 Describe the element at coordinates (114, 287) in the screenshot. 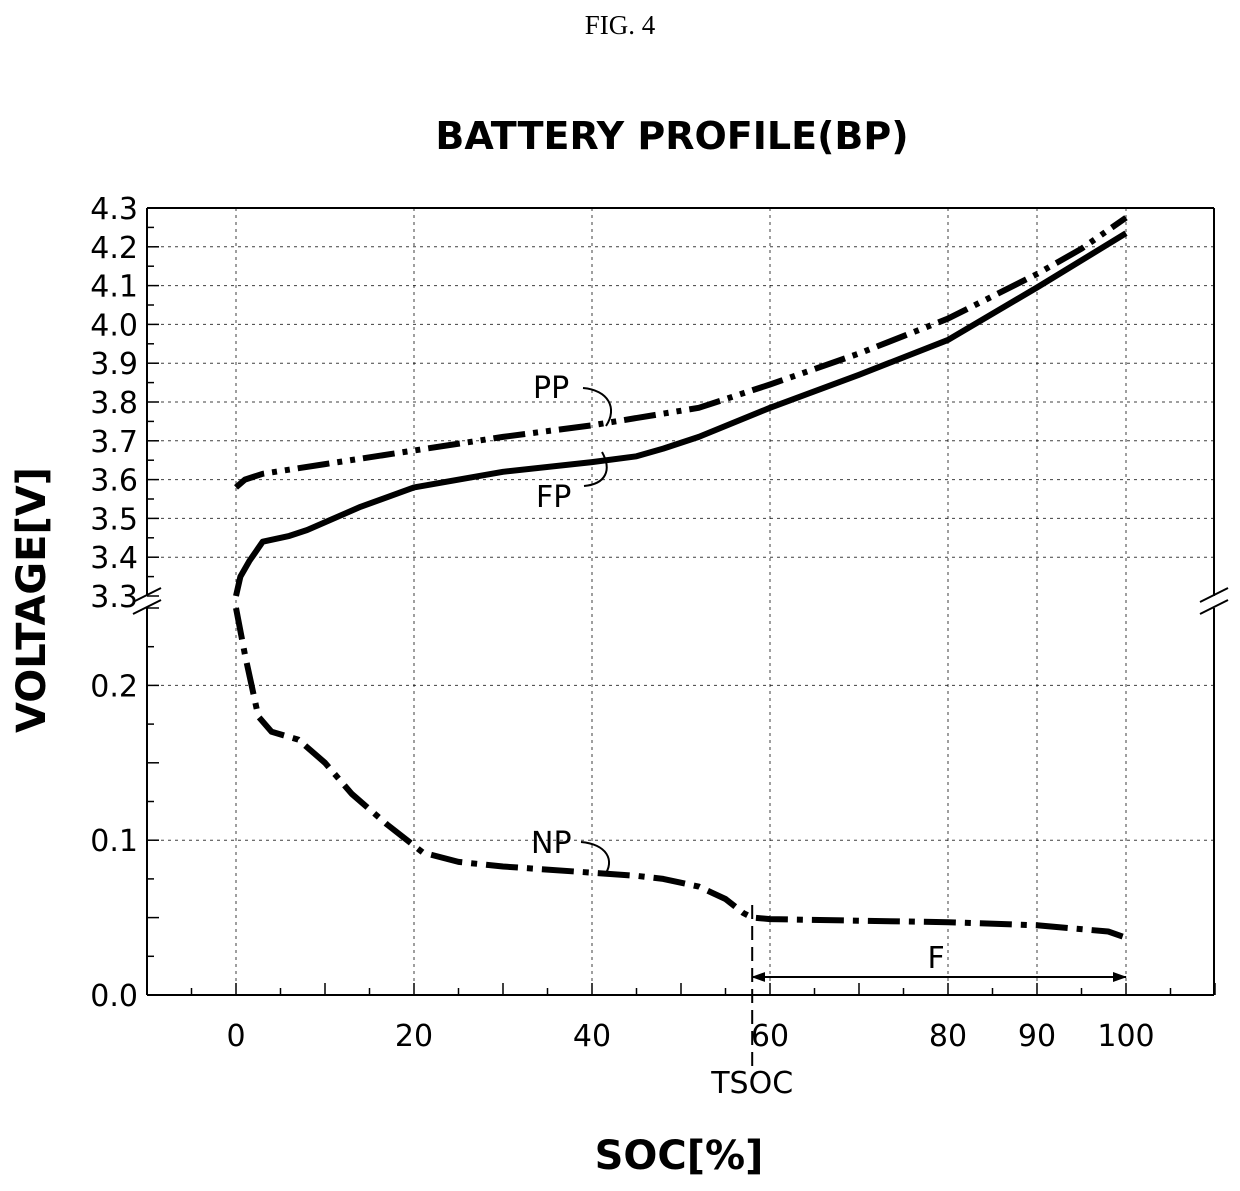

I see `y-tick-label-4.1: 4.1` at that location.